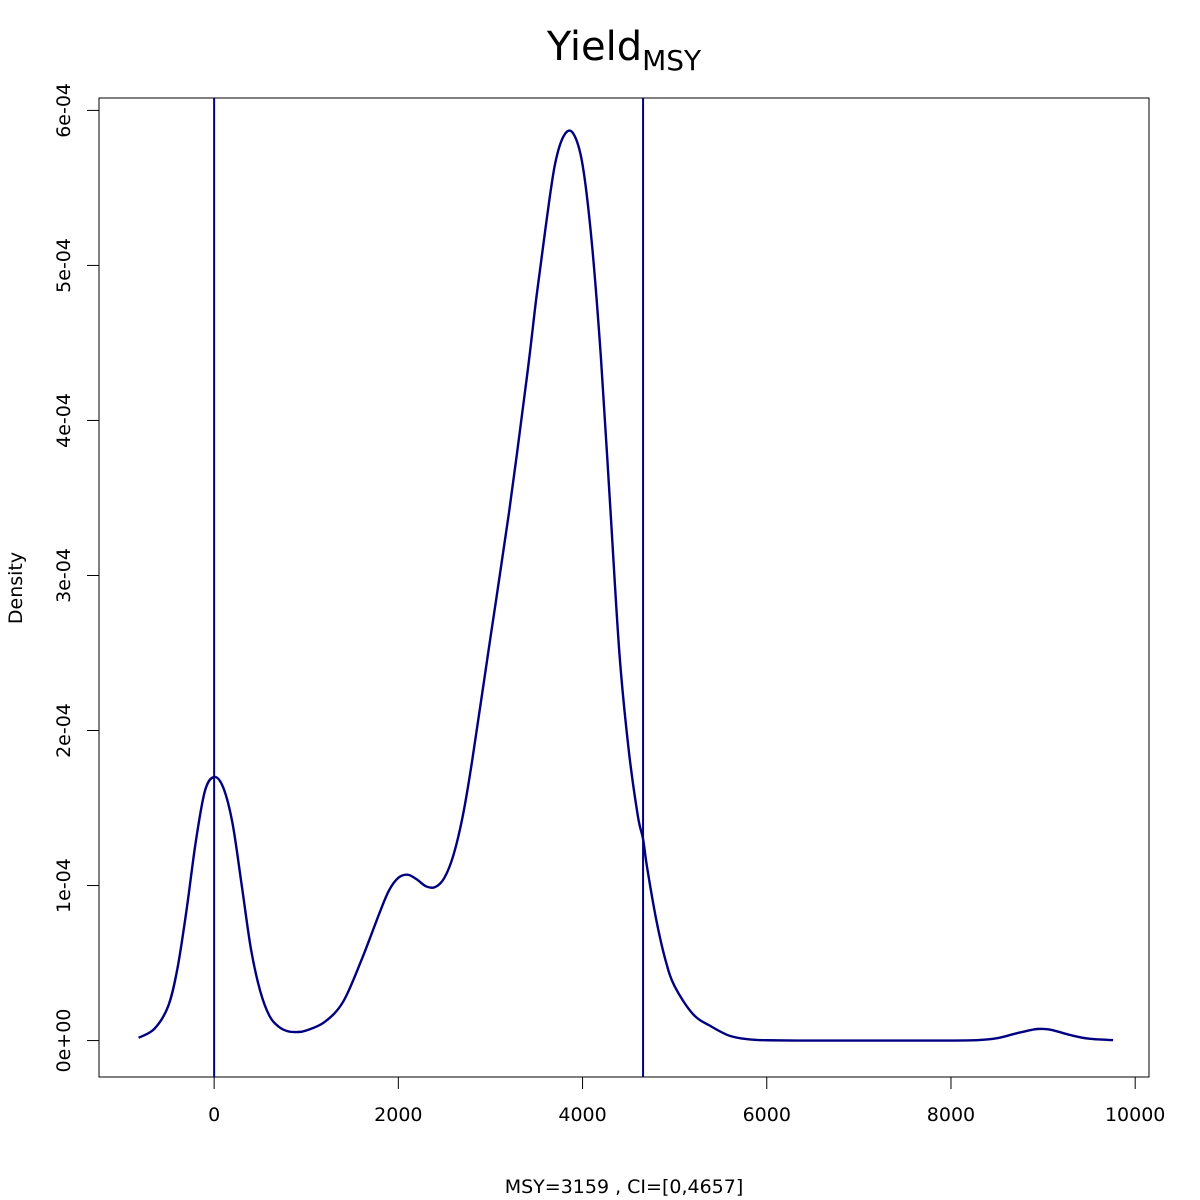  Describe the element at coordinates (951, 1115) in the screenshot. I see `x-tick-label: 8000` at that location.